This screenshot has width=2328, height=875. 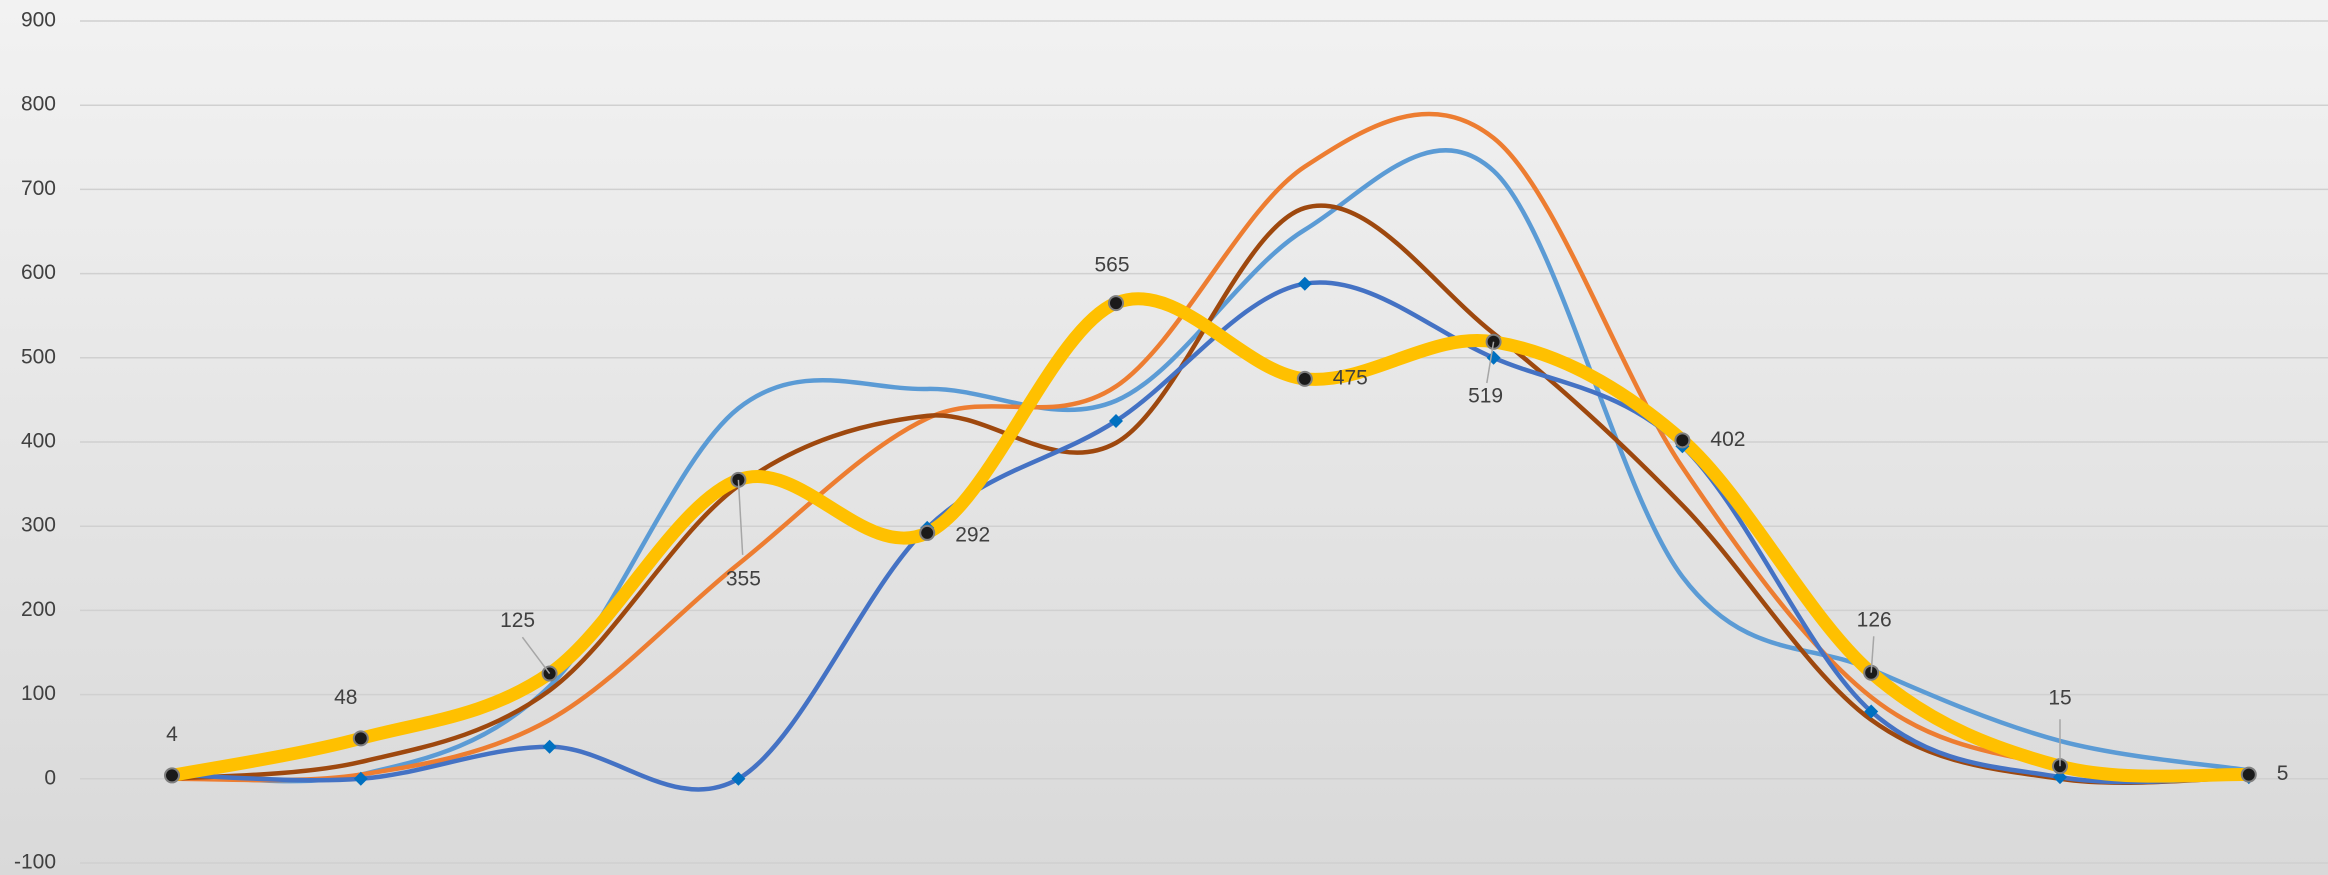 I want to click on y-tick-label: 300, so click(x=38, y=525).